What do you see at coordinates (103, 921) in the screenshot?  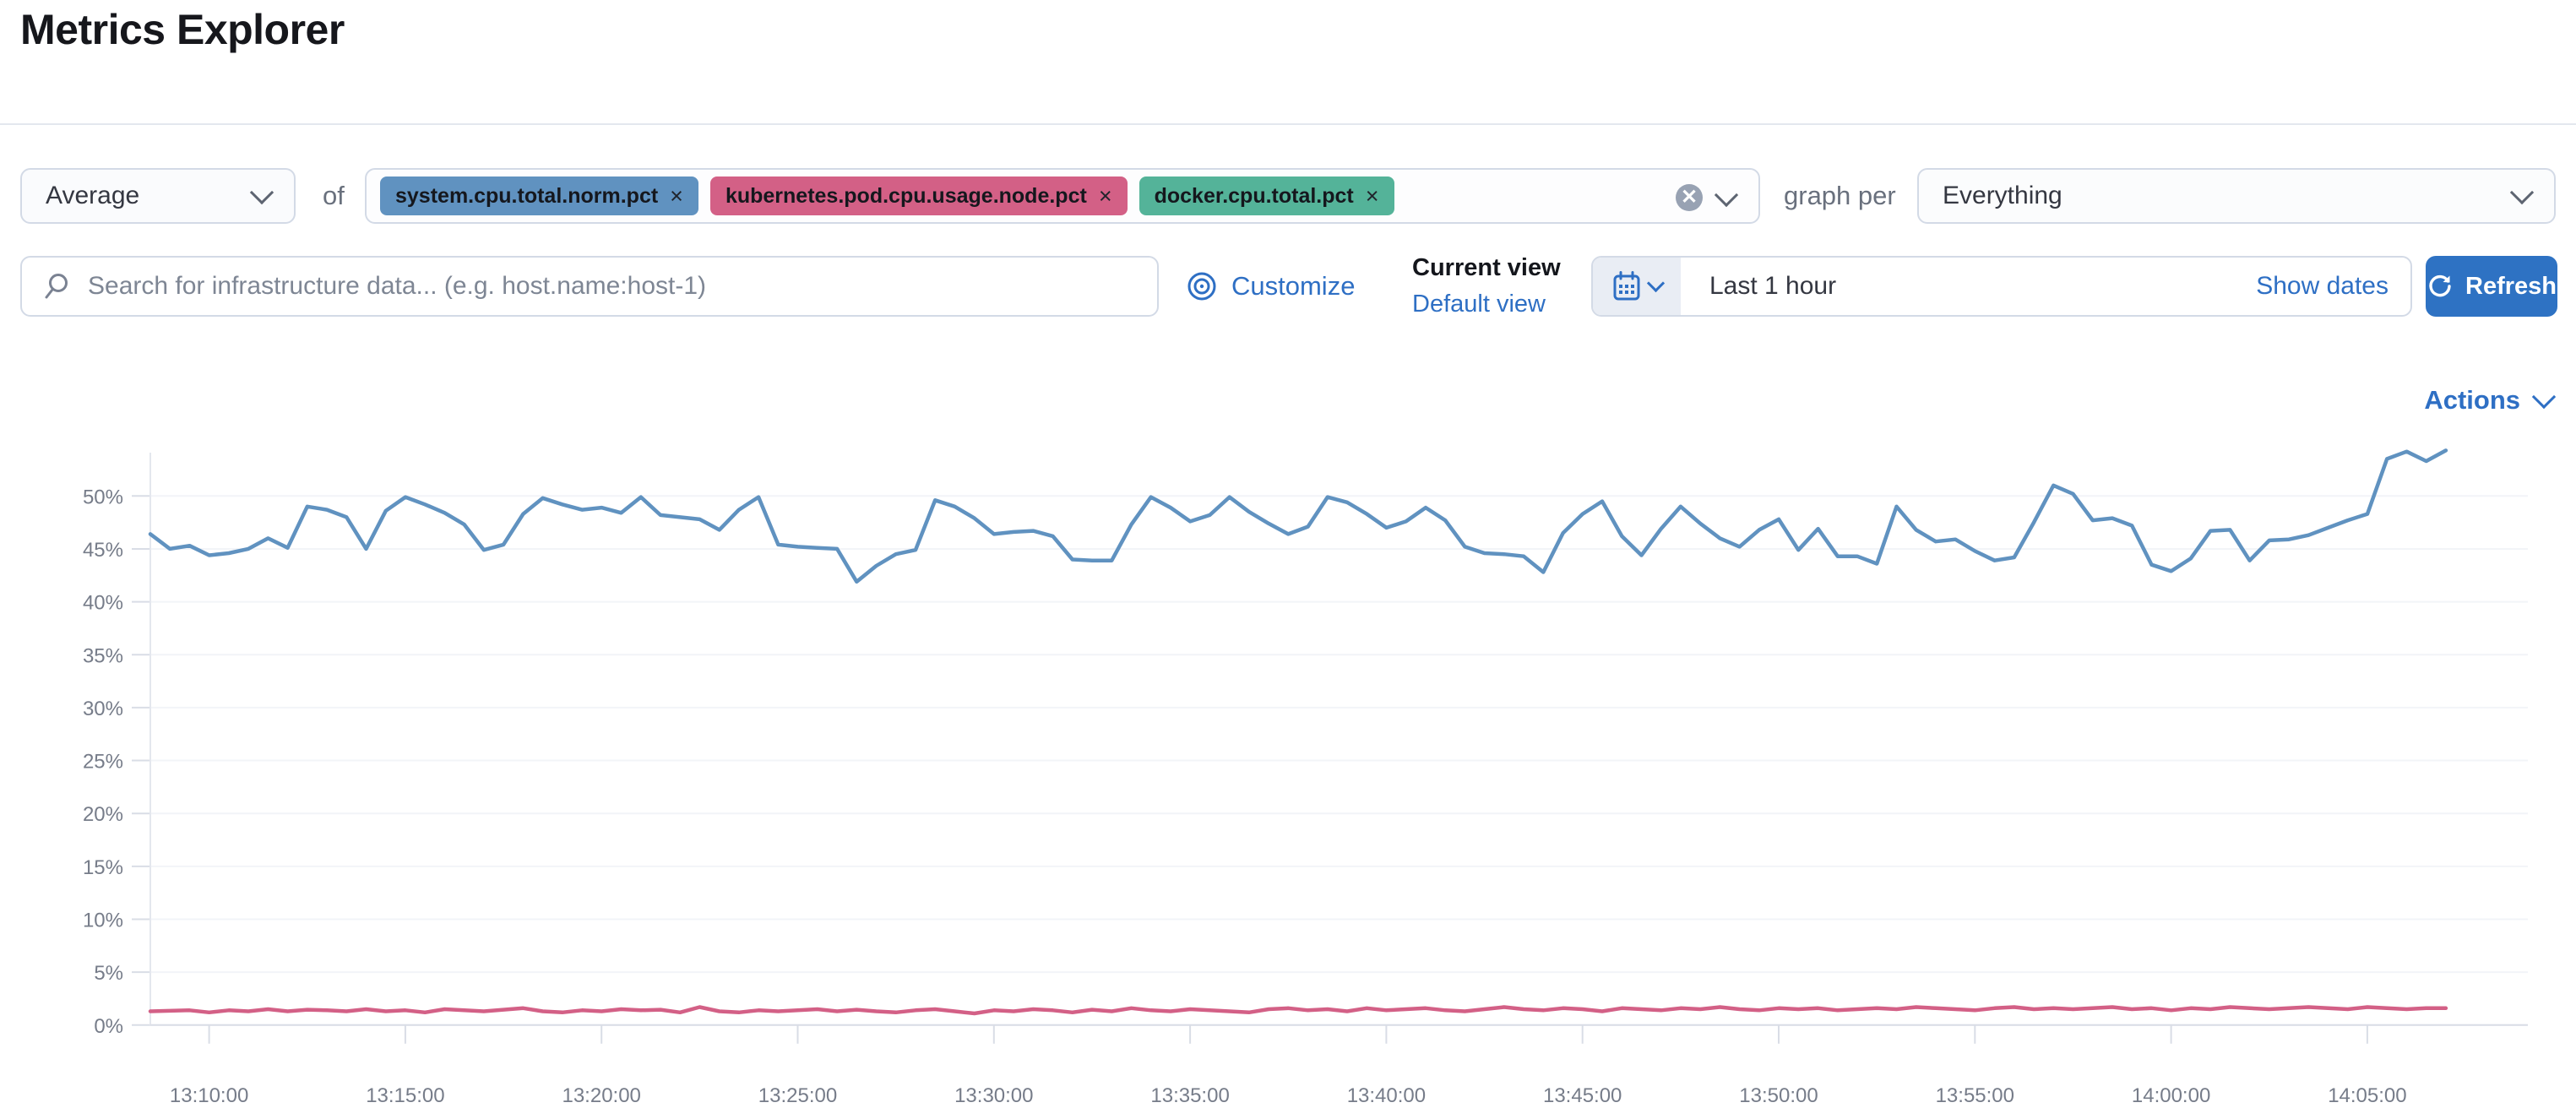 I see `y-tick-label: 10%` at bounding box center [103, 921].